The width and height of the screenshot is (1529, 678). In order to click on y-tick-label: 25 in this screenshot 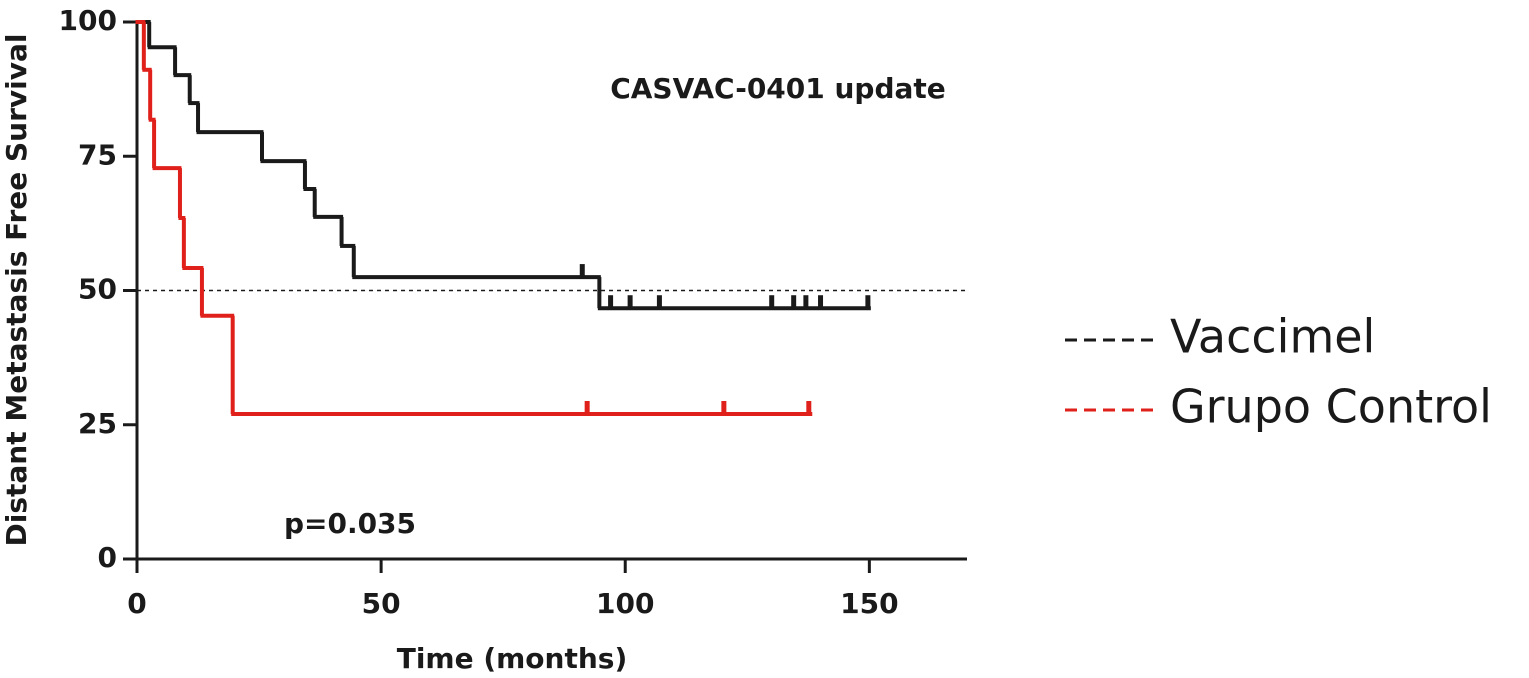, I will do `click(97, 423)`.